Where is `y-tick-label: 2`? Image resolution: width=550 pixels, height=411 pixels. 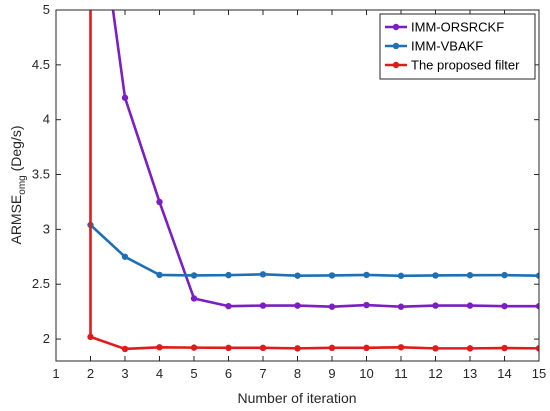
y-tick-label: 2 is located at coordinates (46, 338).